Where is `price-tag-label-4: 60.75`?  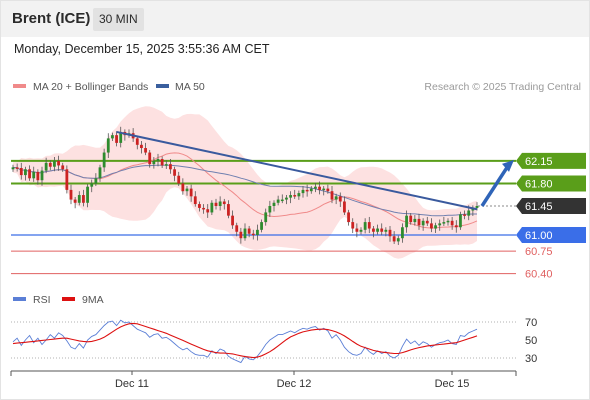
price-tag-label-4: 60.75 is located at coordinates (539, 252).